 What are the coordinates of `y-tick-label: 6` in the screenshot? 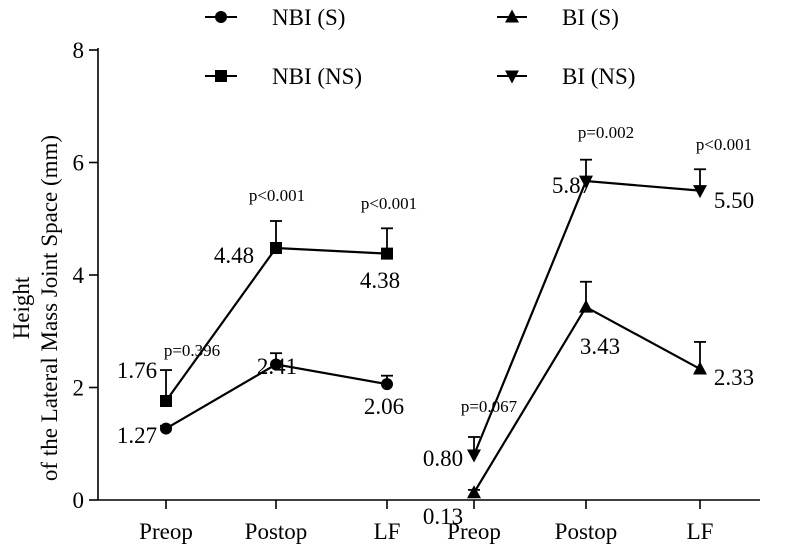 It's located at (79, 163).